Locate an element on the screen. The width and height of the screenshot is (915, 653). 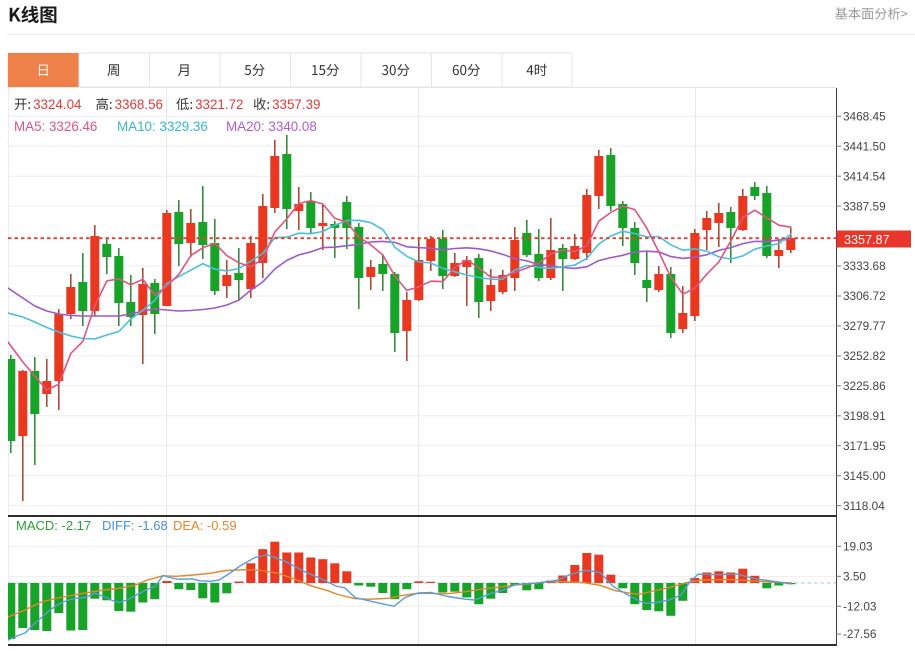
svg-text: 3171.95 is located at coordinates (864, 446).